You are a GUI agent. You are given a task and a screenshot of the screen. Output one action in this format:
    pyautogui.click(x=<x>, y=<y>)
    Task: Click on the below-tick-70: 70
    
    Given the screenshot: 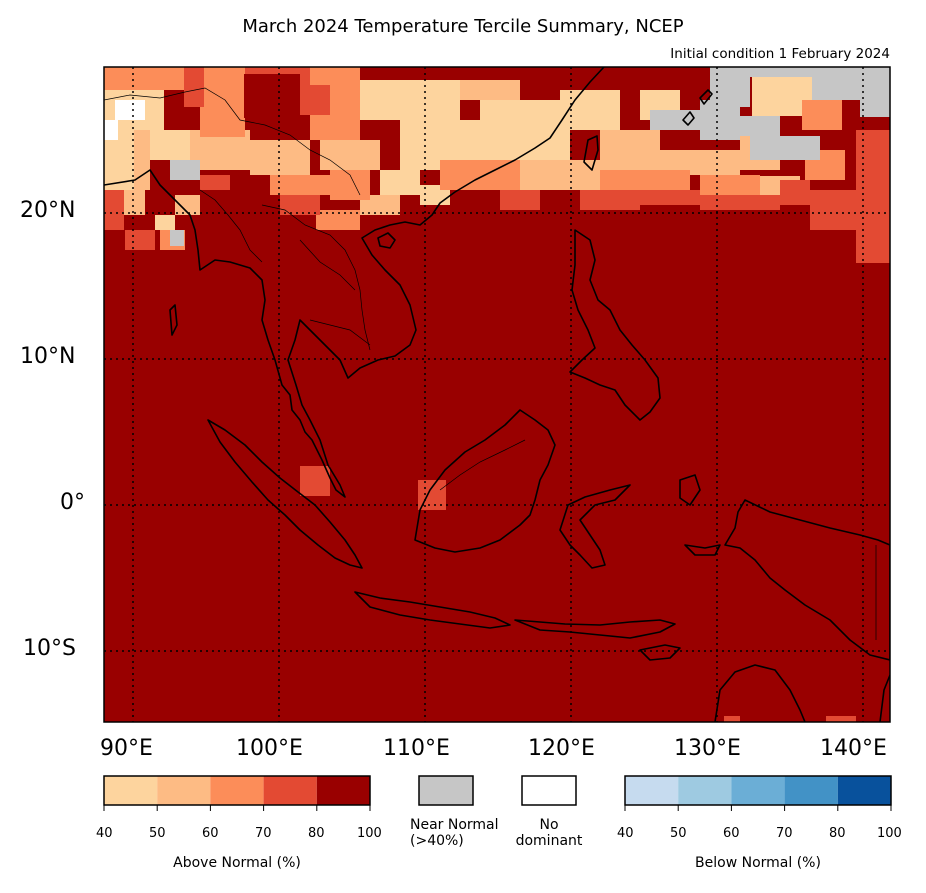 What is the action you would take?
    pyautogui.click(x=784, y=833)
    